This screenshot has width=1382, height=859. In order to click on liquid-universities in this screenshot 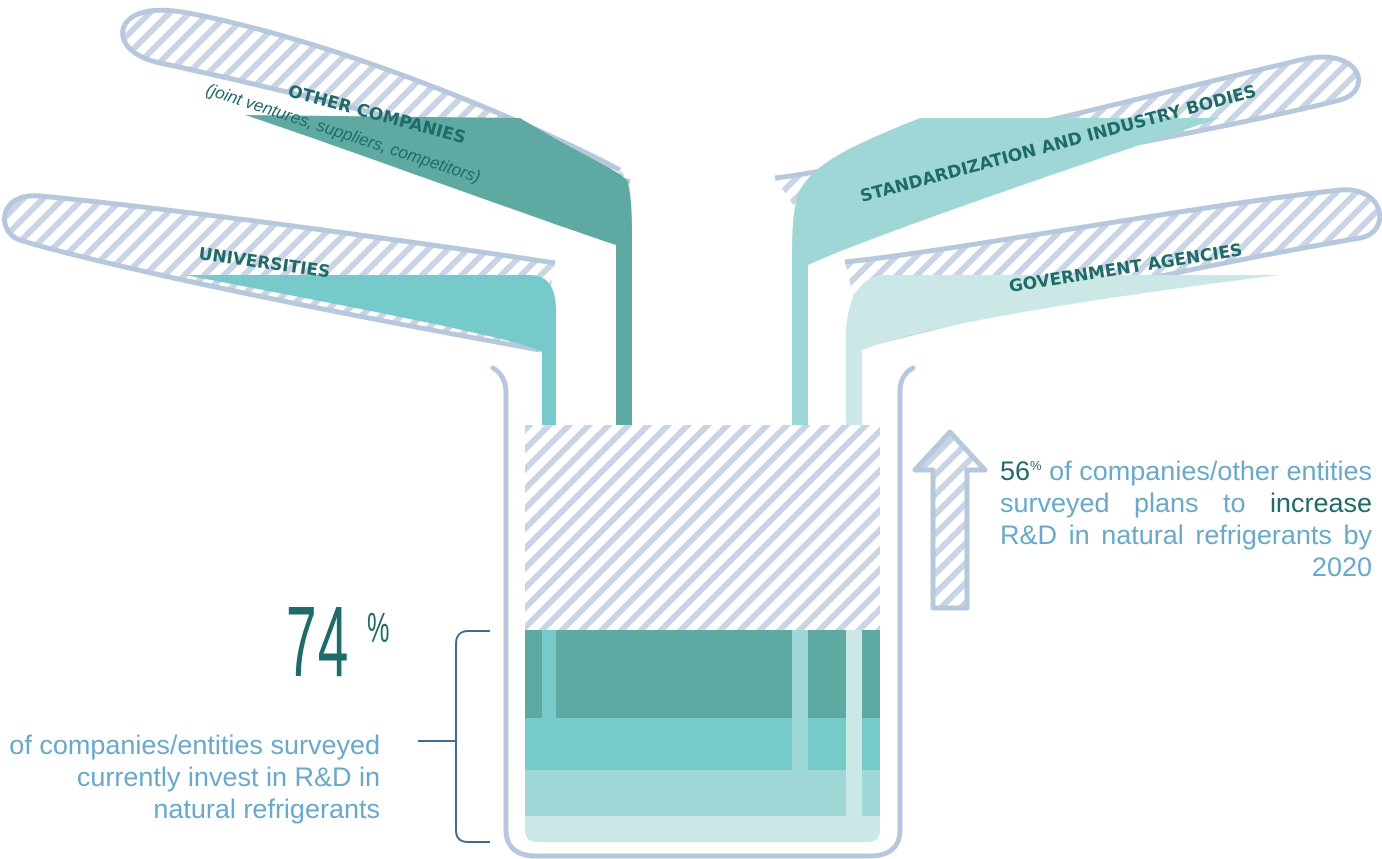, I will do `click(370, 496)`.